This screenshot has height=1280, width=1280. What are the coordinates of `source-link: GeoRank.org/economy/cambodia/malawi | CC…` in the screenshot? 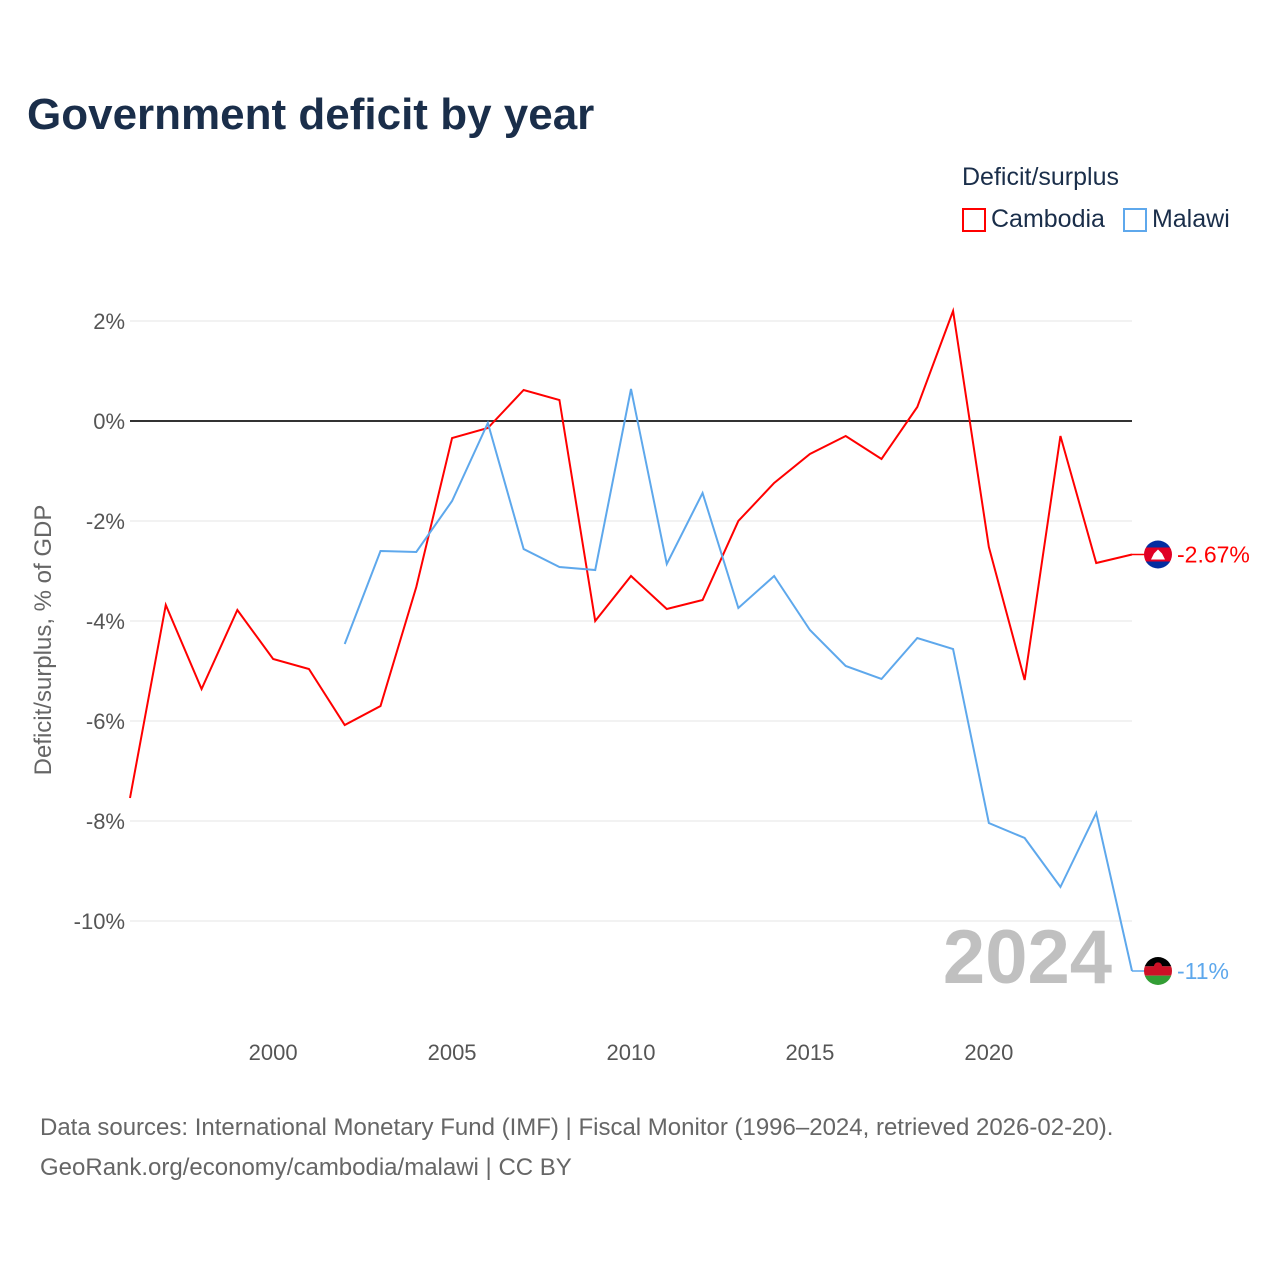 It's located at (306, 1167).